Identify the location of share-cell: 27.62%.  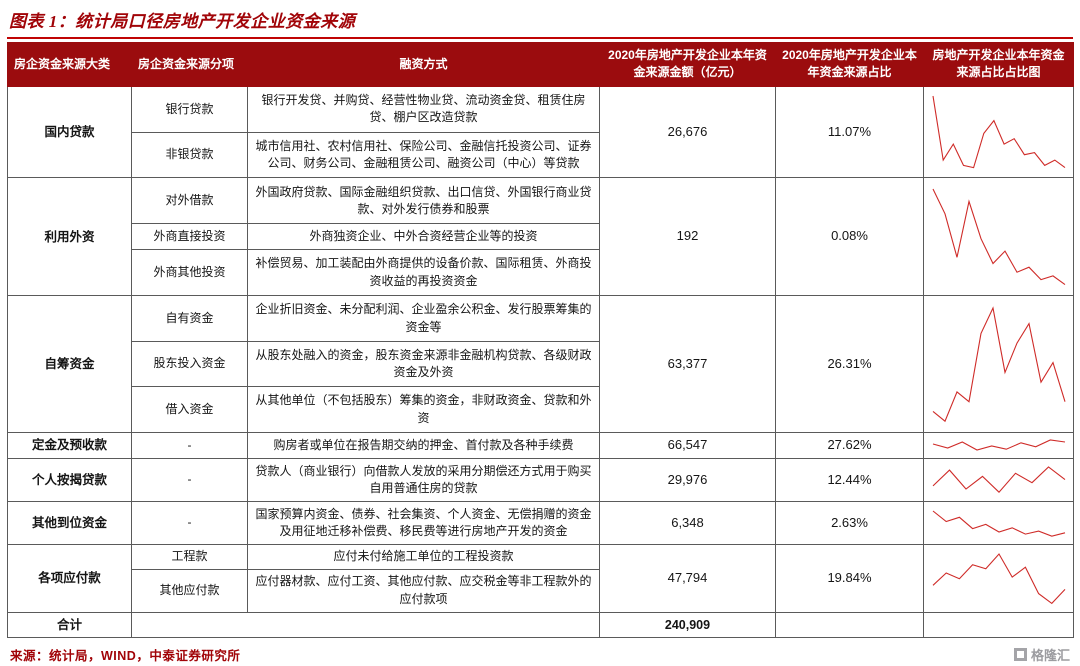
(849, 445).